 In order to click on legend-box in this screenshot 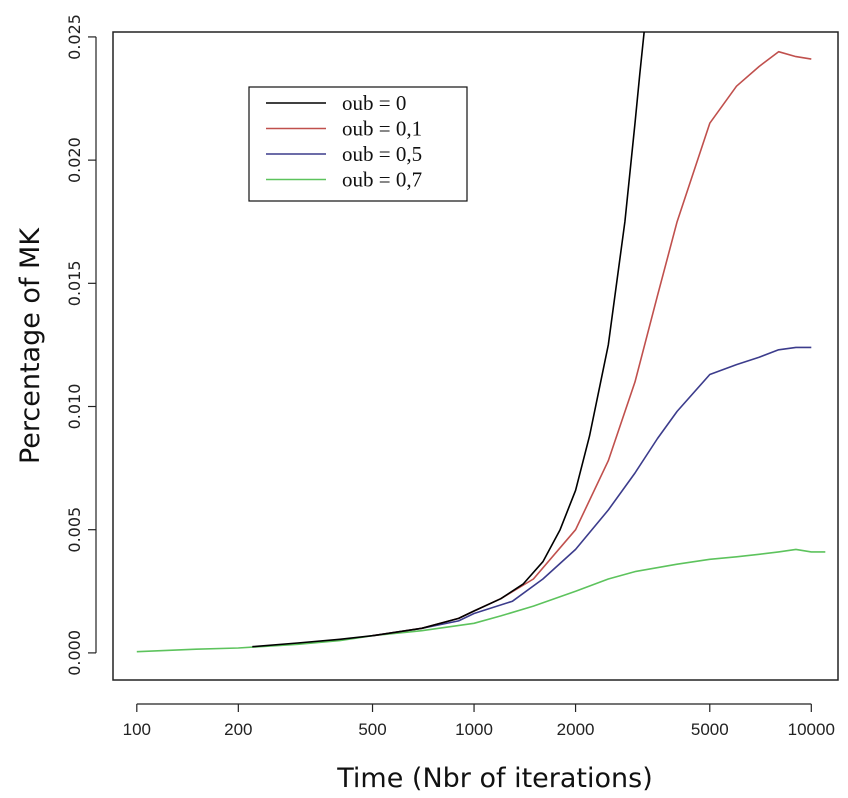, I will do `click(358, 144)`.